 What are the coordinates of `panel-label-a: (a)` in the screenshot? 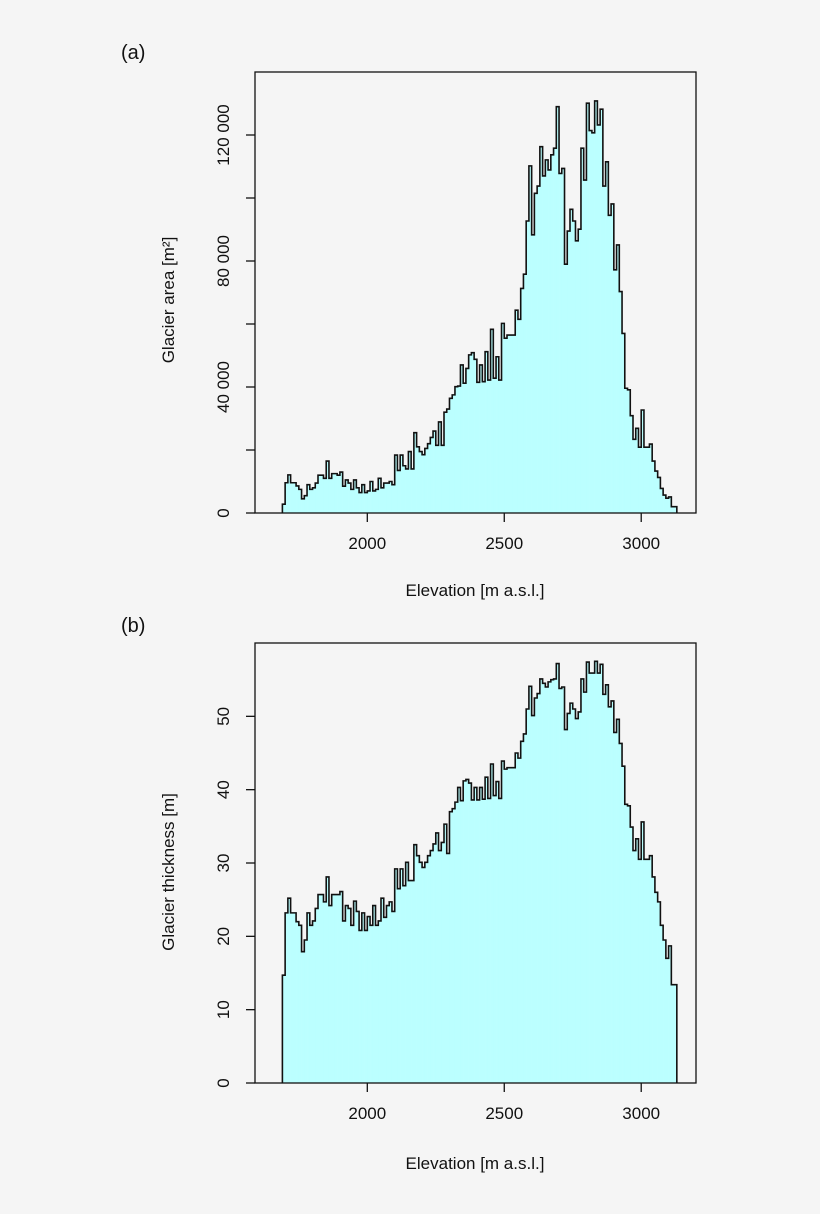 It's located at (133, 53).